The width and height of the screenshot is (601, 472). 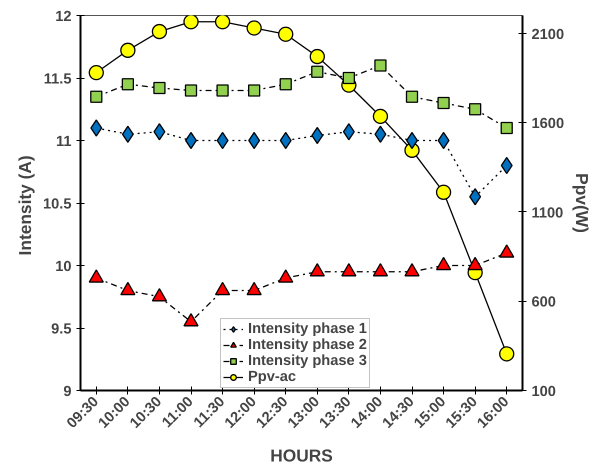 What do you see at coordinates (57, 204) in the screenshot?
I see `y-tick-label: 10.5` at bounding box center [57, 204].